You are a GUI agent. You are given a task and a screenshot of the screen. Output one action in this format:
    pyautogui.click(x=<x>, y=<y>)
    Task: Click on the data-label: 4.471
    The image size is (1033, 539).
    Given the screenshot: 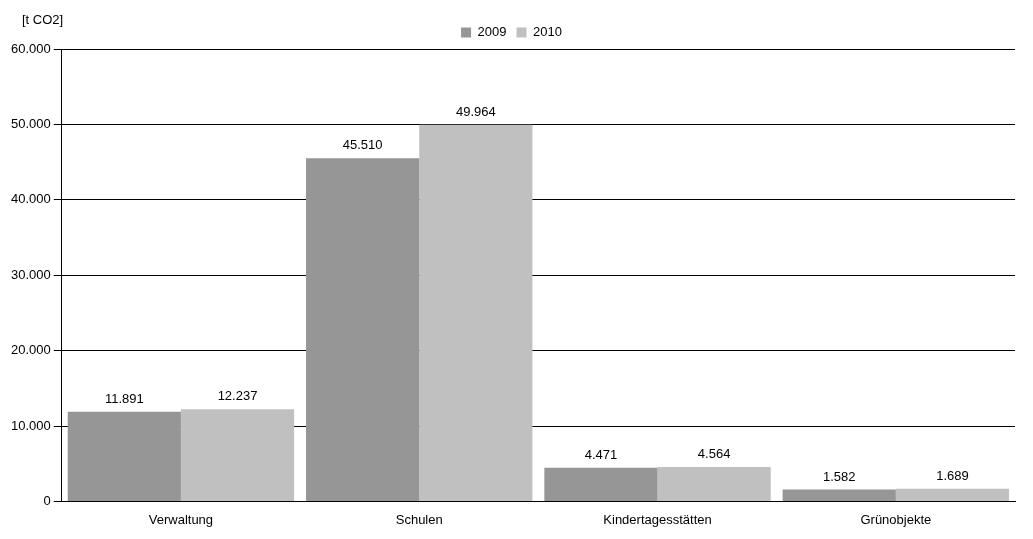 What is the action you would take?
    pyautogui.click(x=601, y=454)
    